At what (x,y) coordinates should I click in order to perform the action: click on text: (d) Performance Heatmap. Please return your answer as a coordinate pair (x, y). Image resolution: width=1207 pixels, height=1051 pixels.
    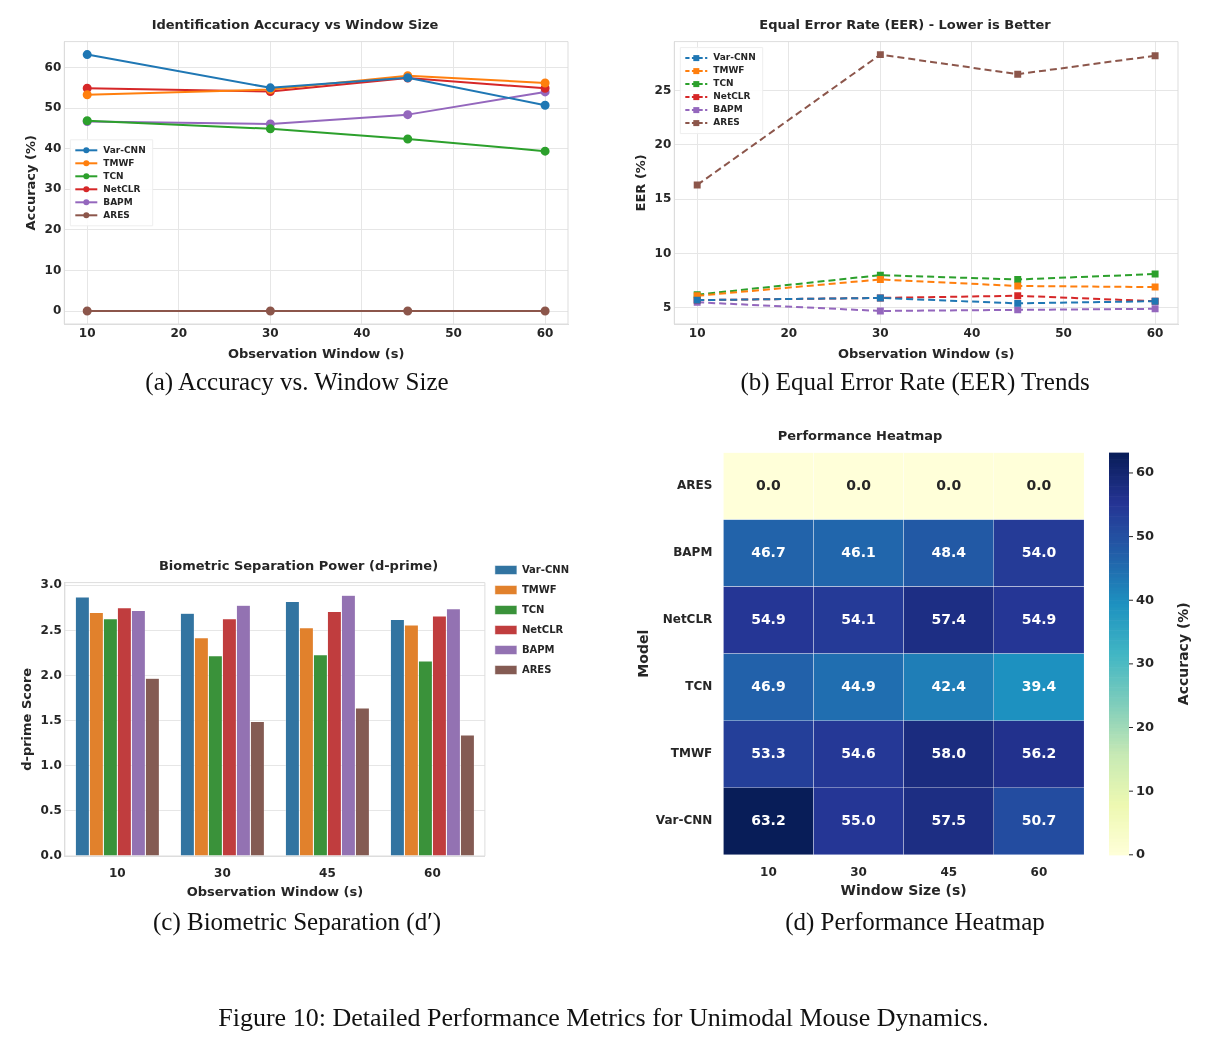
    Looking at the image, I should click on (915, 922).